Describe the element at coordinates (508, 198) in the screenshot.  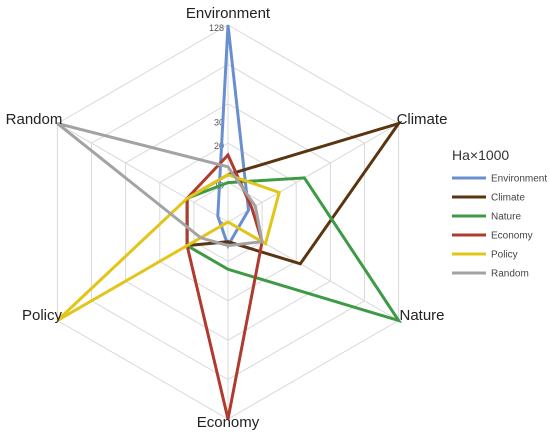
I see `legend-label-climate: Climate` at that location.